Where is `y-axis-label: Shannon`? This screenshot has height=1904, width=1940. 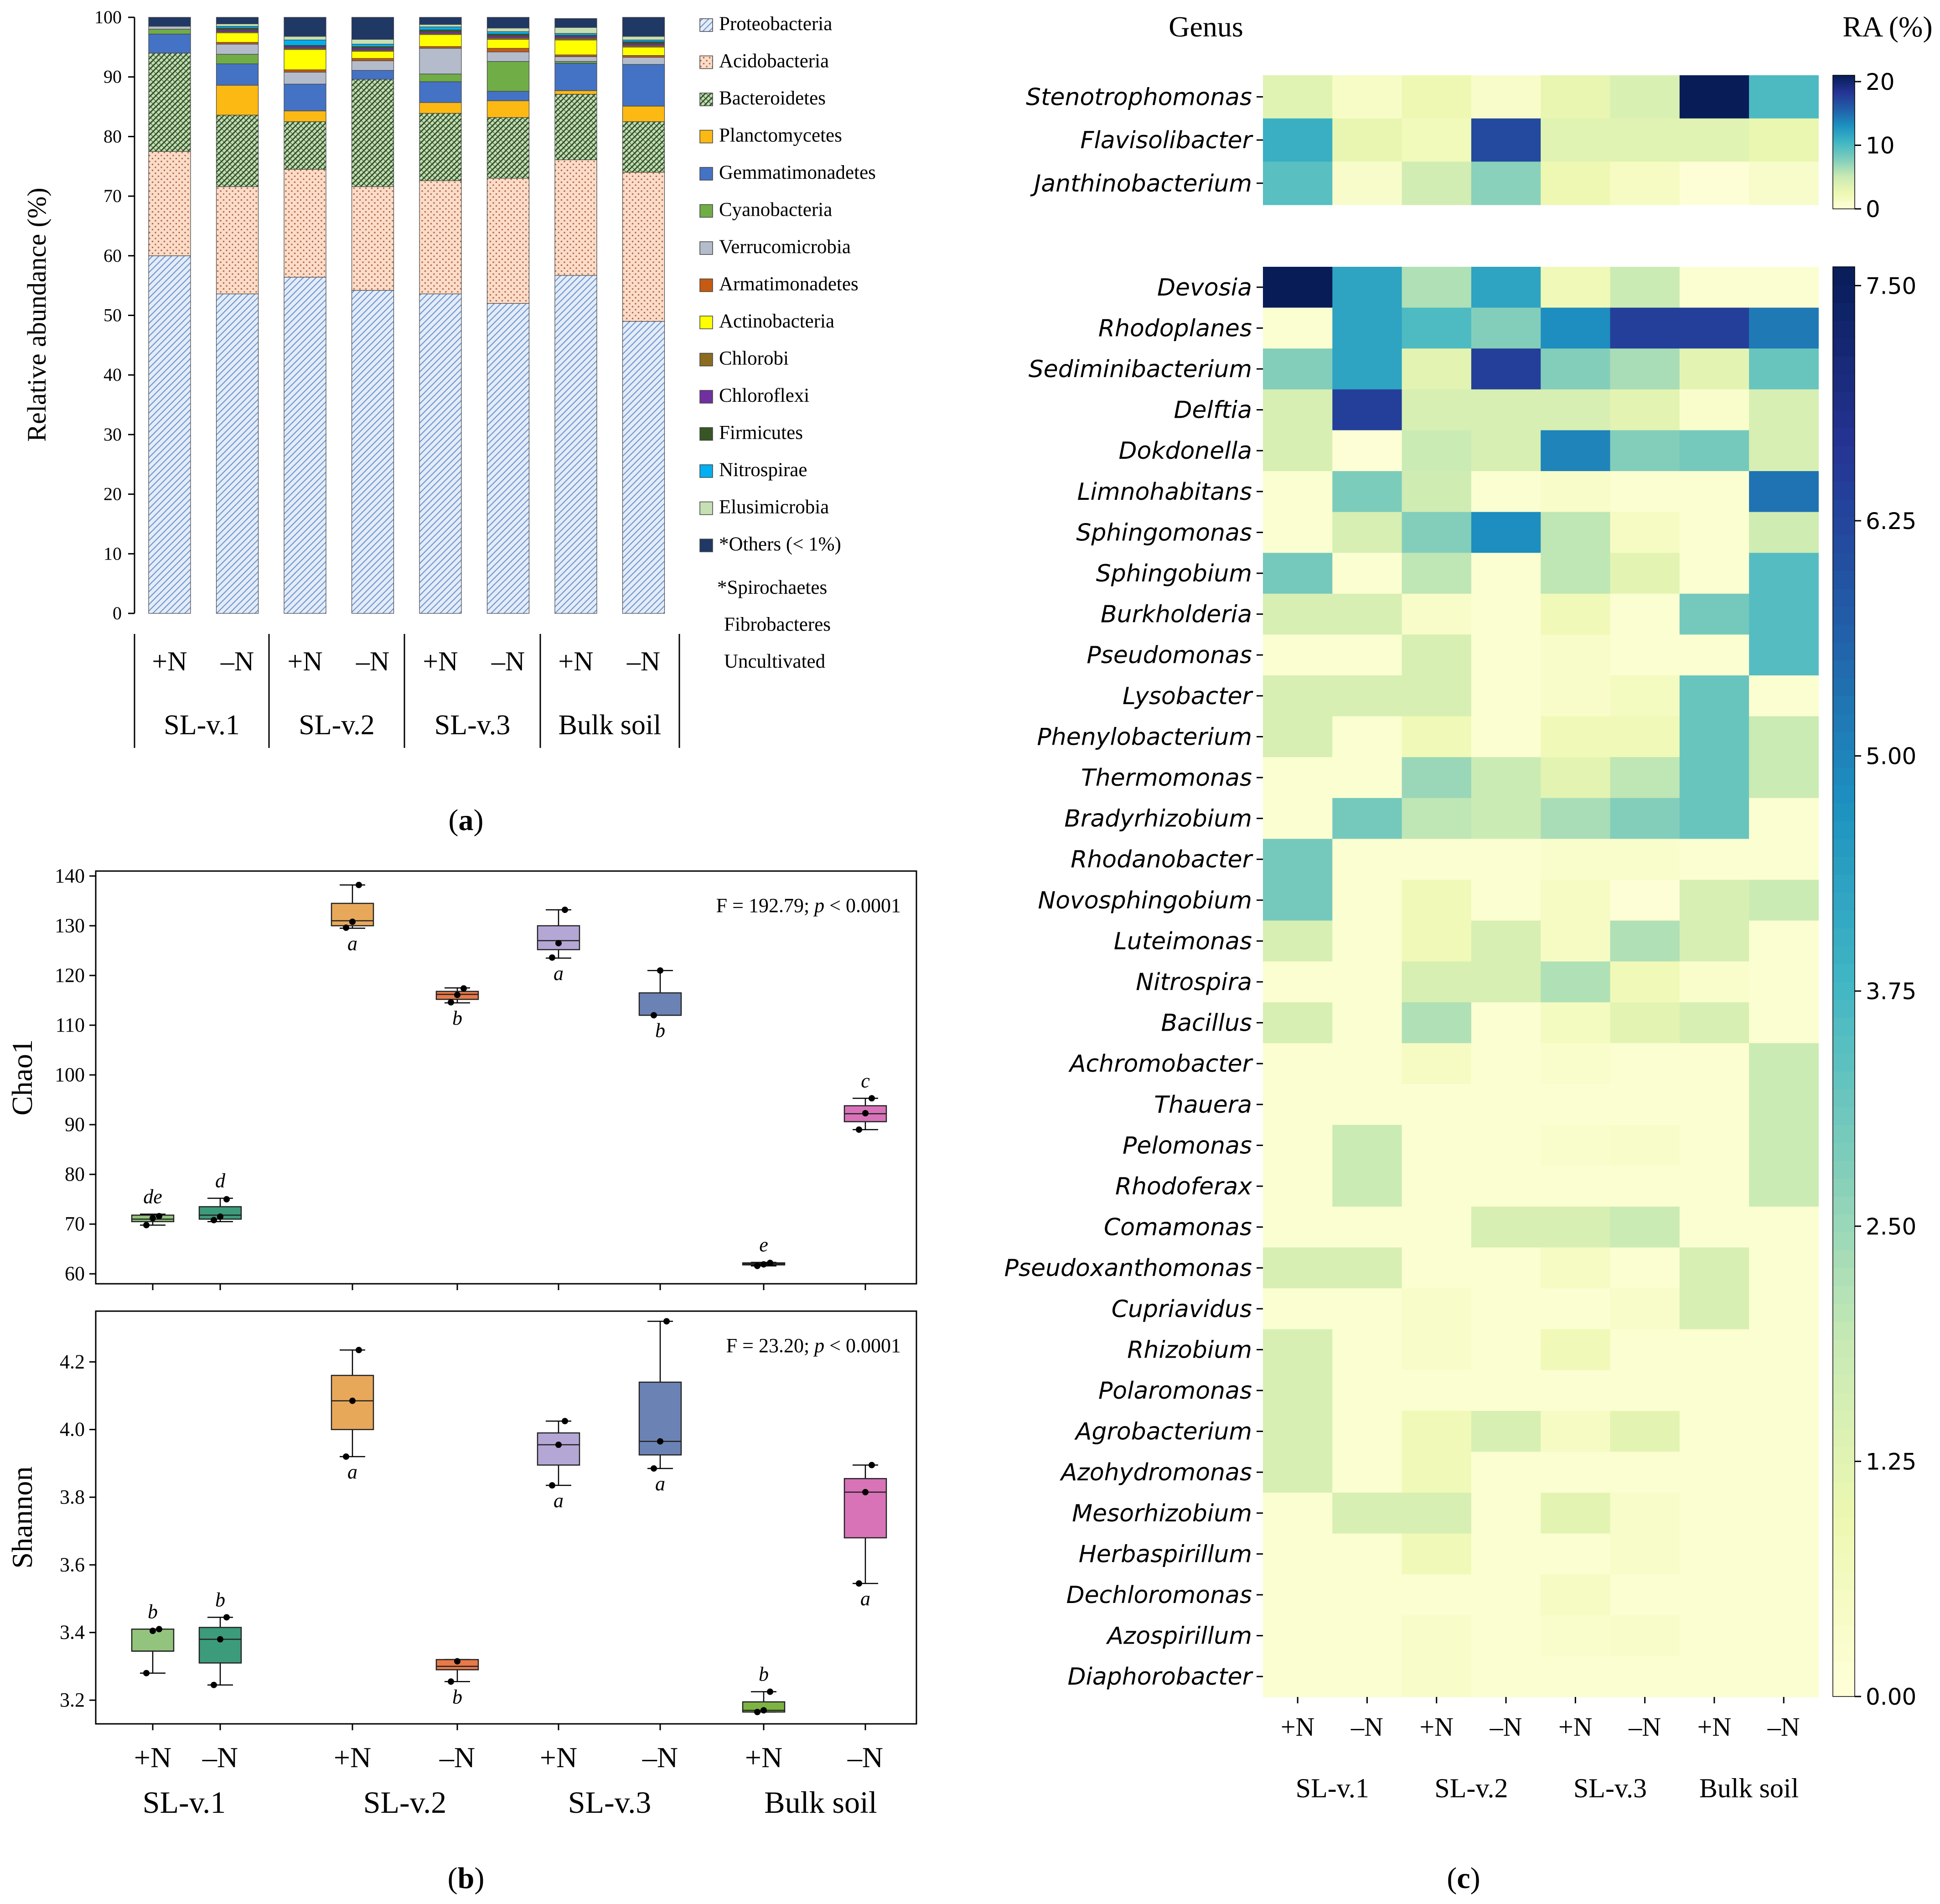
y-axis-label: Shannon is located at coordinates (22, 1518).